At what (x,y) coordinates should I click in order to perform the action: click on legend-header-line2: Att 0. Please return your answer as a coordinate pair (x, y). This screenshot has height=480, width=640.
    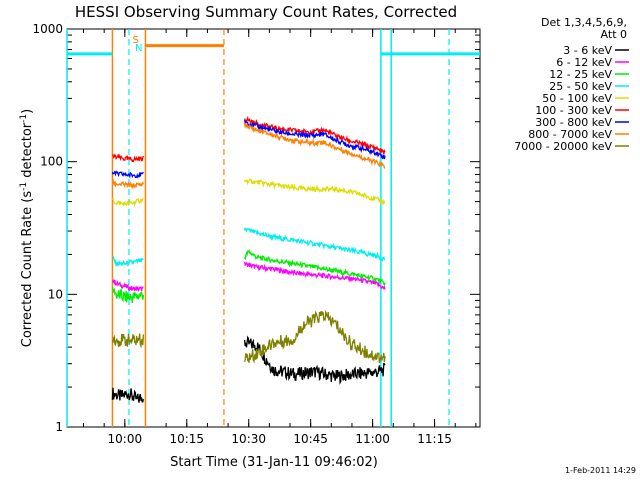
    Looking at the image, I should click on (614, 34).